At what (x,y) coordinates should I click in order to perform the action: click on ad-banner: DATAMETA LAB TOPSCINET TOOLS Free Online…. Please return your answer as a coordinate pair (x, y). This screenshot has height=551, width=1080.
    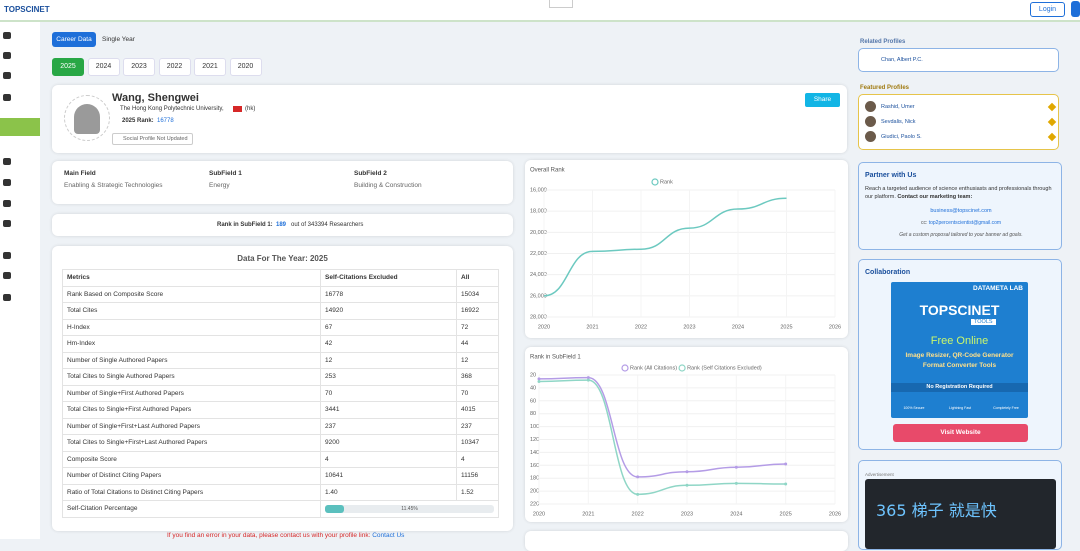
    Looking at the image, I should click on (959, 350).